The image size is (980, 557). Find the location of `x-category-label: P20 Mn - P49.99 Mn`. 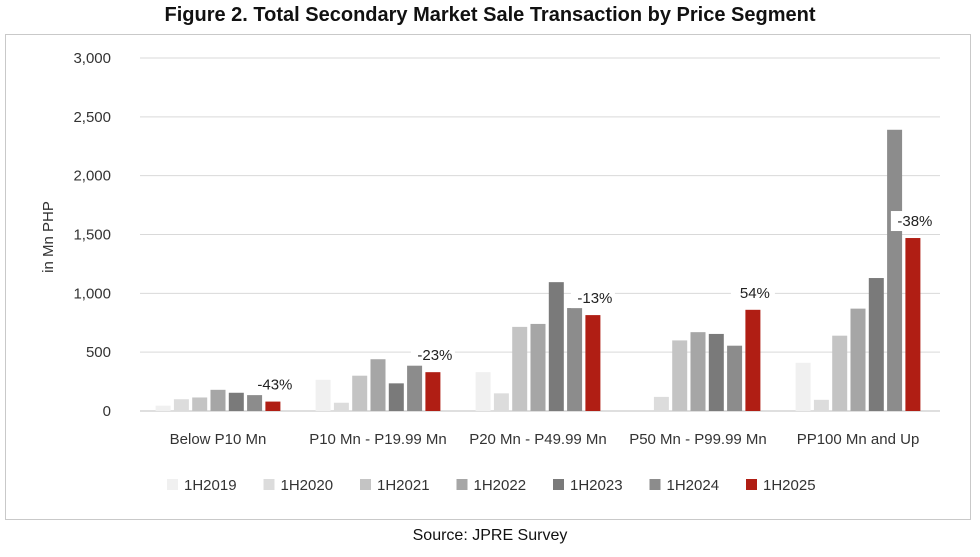

x-category-label: P20 Mn - P49.99 Mn is located at coordinates (538, 439).